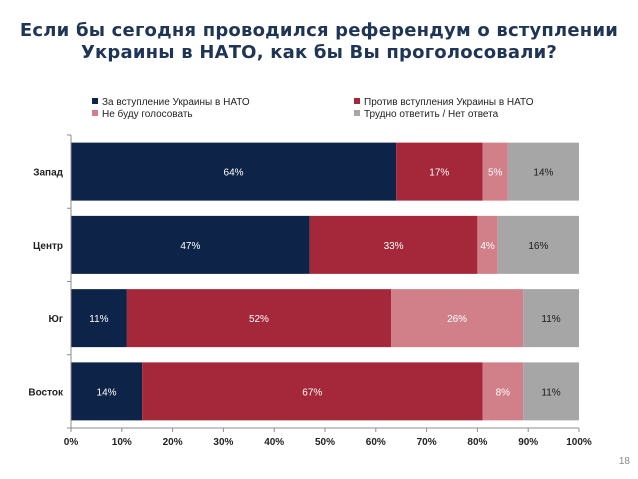 Image resolution: width=638 pixels, height=479 pixels. What do you see at coordinates (71, 442) in the screenshot?
I see `x-tick-label: 0%` at bounding box center [71, 442].